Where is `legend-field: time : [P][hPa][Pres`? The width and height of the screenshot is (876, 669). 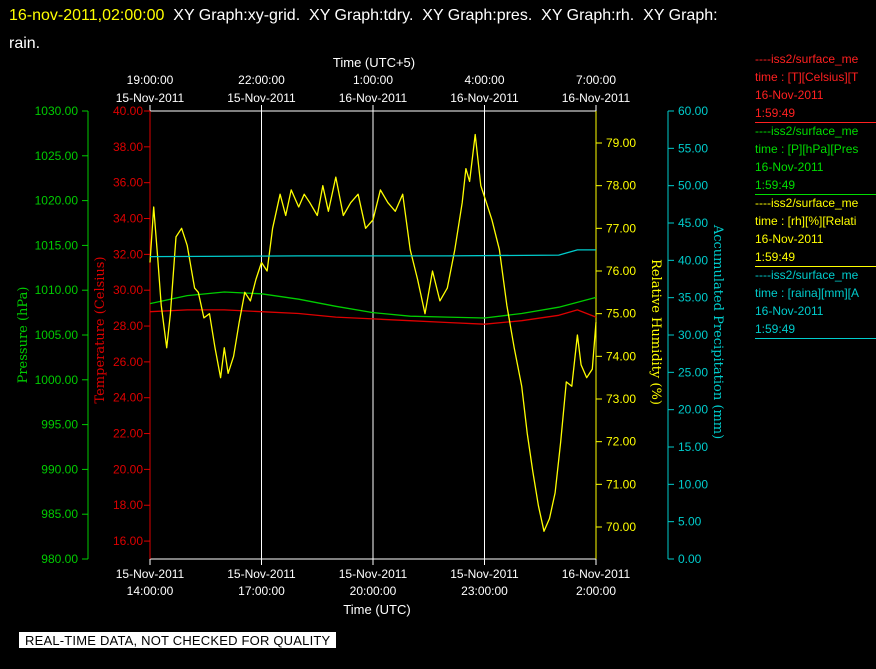
legend-field: time : [P][hPa][Pres is located at coordinates (807, 149).